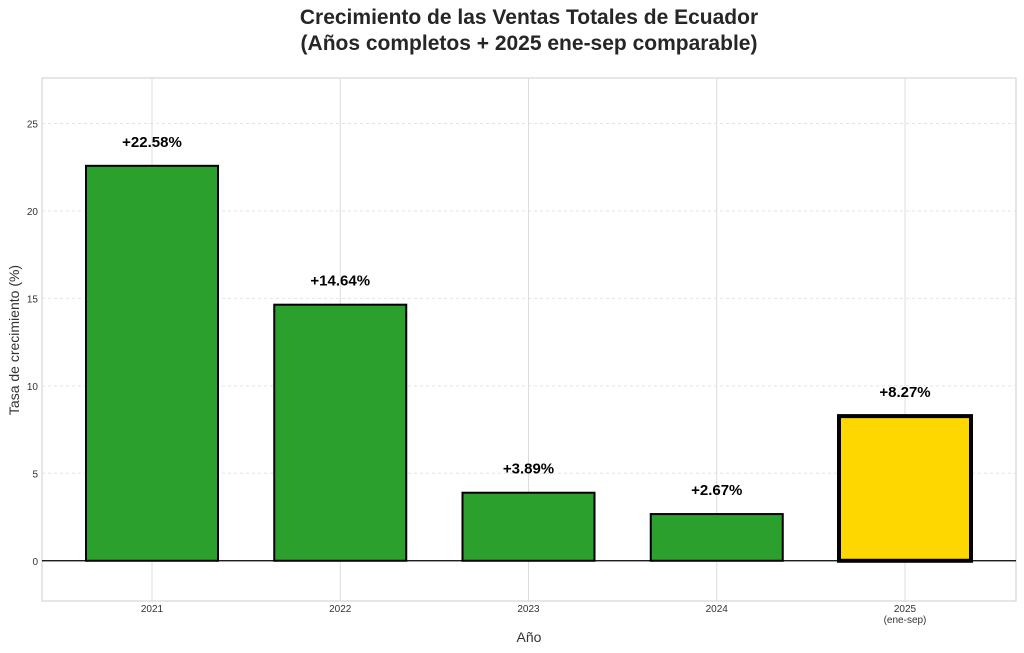  Describe the element at coordinates (529, 637) in the screenshot. I see `x-axis-label: Año` at that location.